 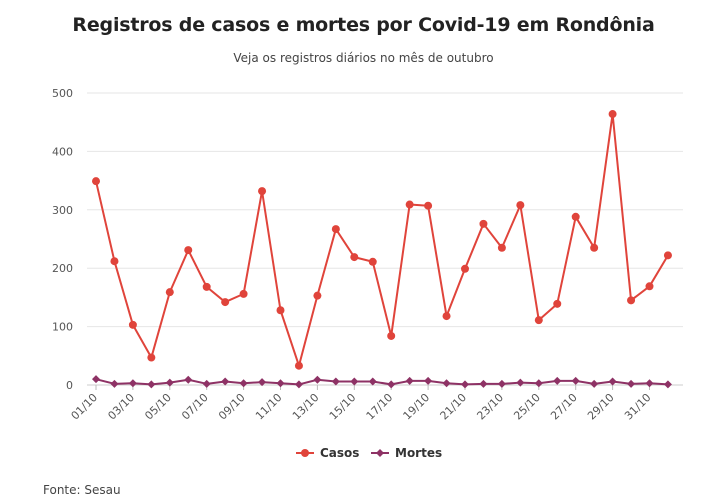 What do you see at coordinates (82, 490) in the screenshot?
I see `source-note: Fonte: Sesau` at bounding box center [82, 490].